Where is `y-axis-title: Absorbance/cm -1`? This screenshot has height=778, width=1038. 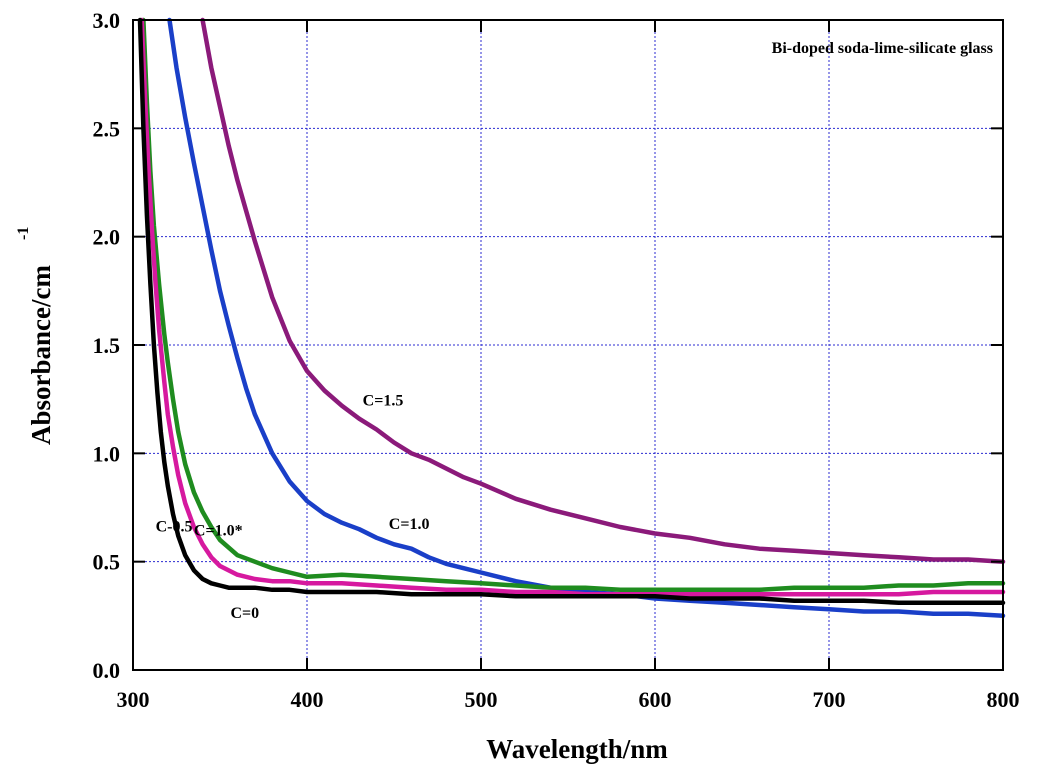 y-axis-title: Absorbance/cm -1 is located at coordinates (35, 336).